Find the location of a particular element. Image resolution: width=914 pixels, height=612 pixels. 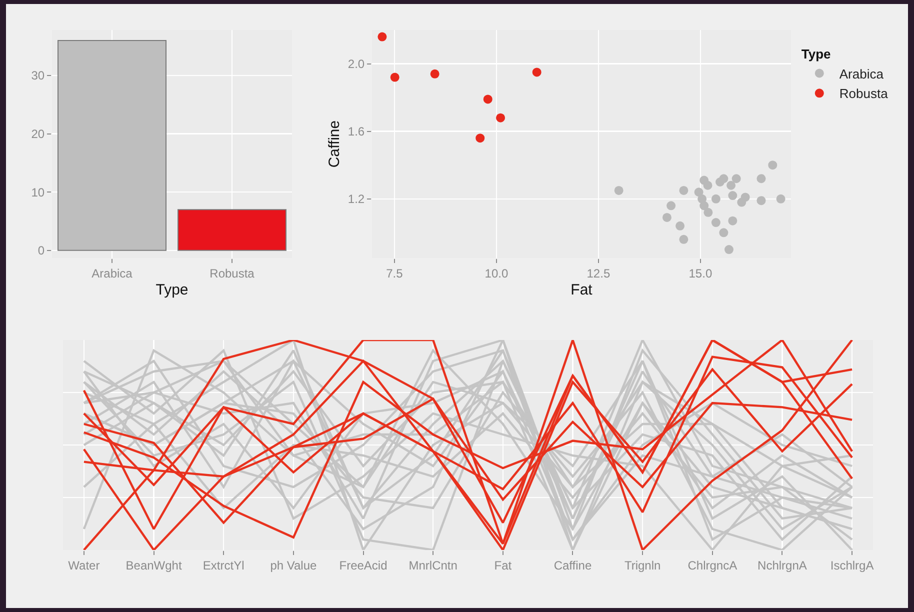

y-tick-label: 10 is located at coordinates (38, 192).